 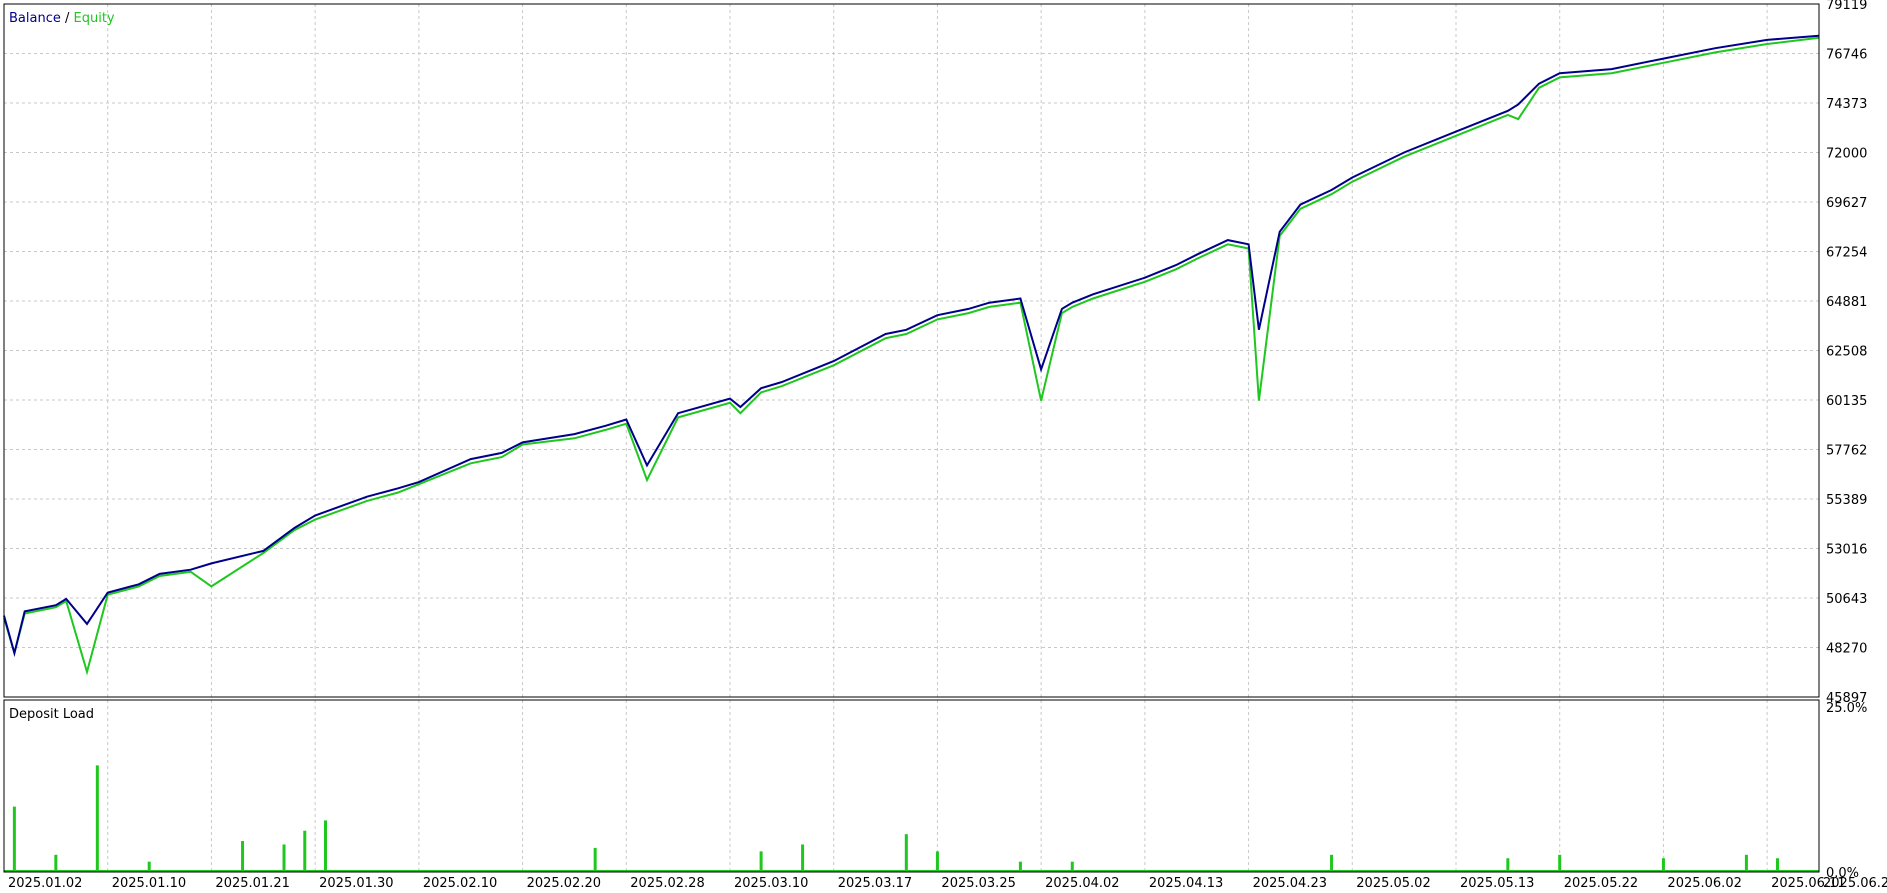 I want to click on y-tick-label: 60135, so click(x=1846, y=401).